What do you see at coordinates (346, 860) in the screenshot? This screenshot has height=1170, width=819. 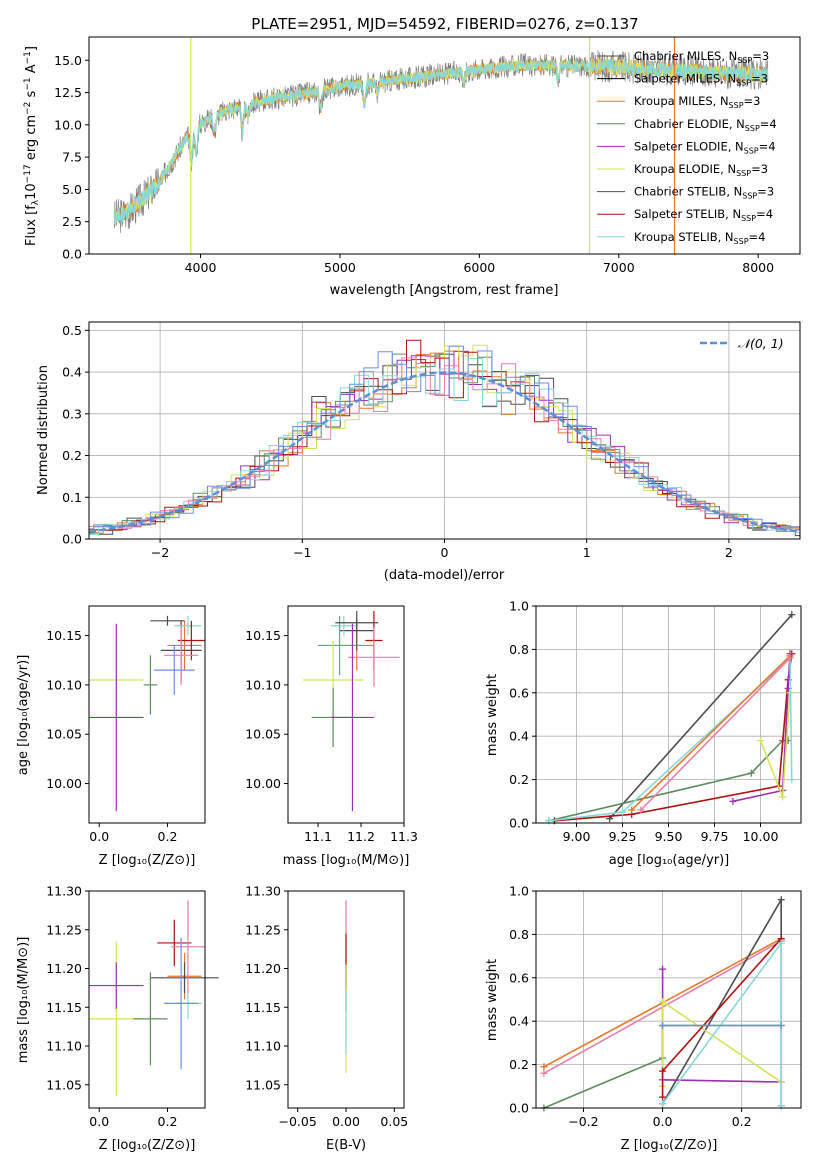 I see `age-vs-mass-xlabel: mass [log₁₀(M/M⊙)]` at bounding box center [346, 860].